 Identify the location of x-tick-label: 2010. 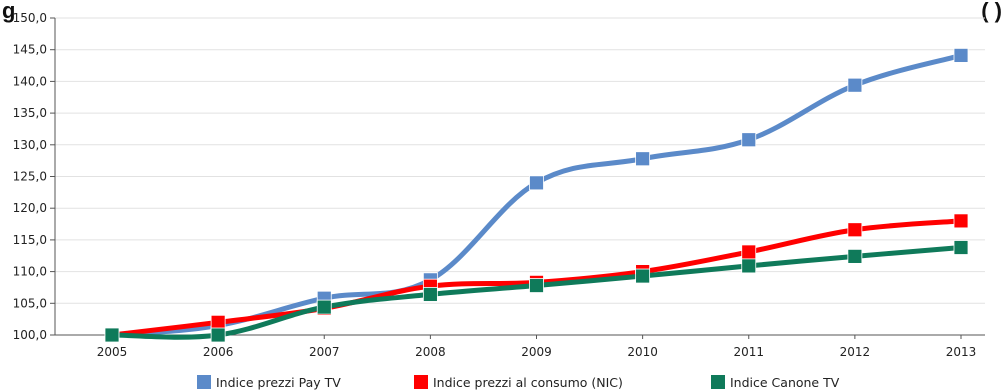
(642, 352).